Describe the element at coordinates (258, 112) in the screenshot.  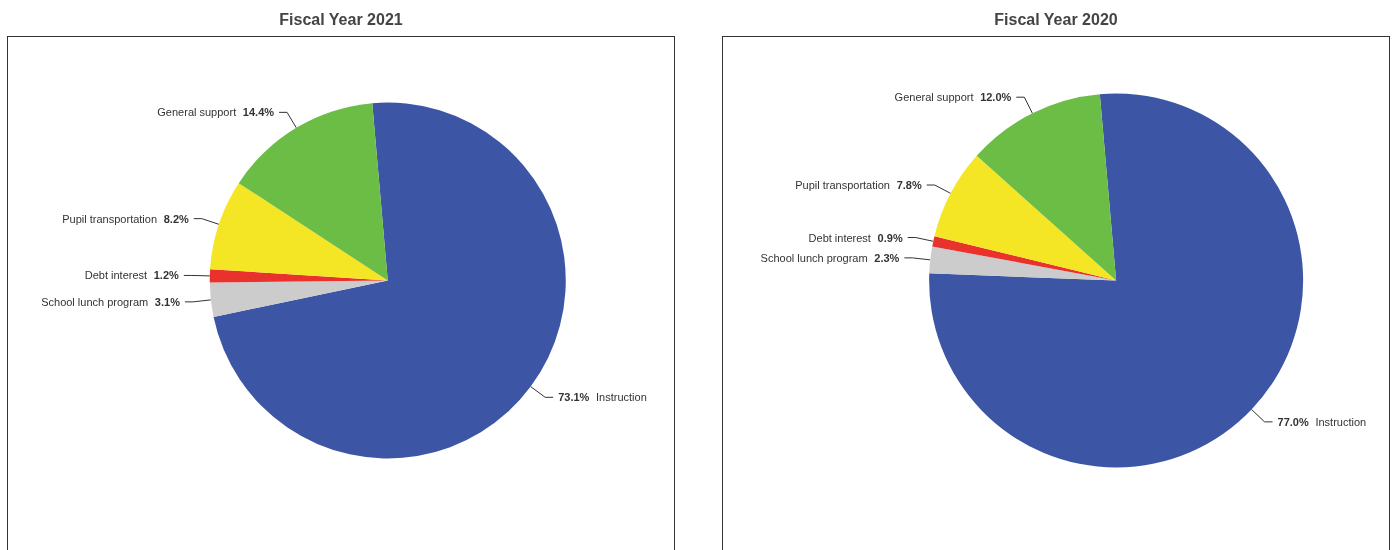
I see `data-label: 14.4%` at that location.